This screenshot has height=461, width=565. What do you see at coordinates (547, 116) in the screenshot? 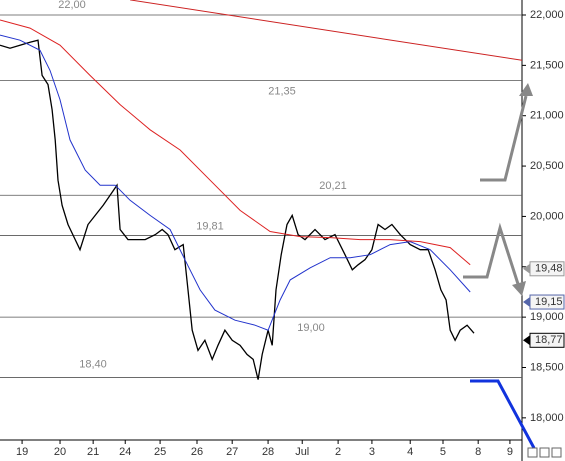
I see `y-tick-label: 21,000` at bounding box center [547, 116].